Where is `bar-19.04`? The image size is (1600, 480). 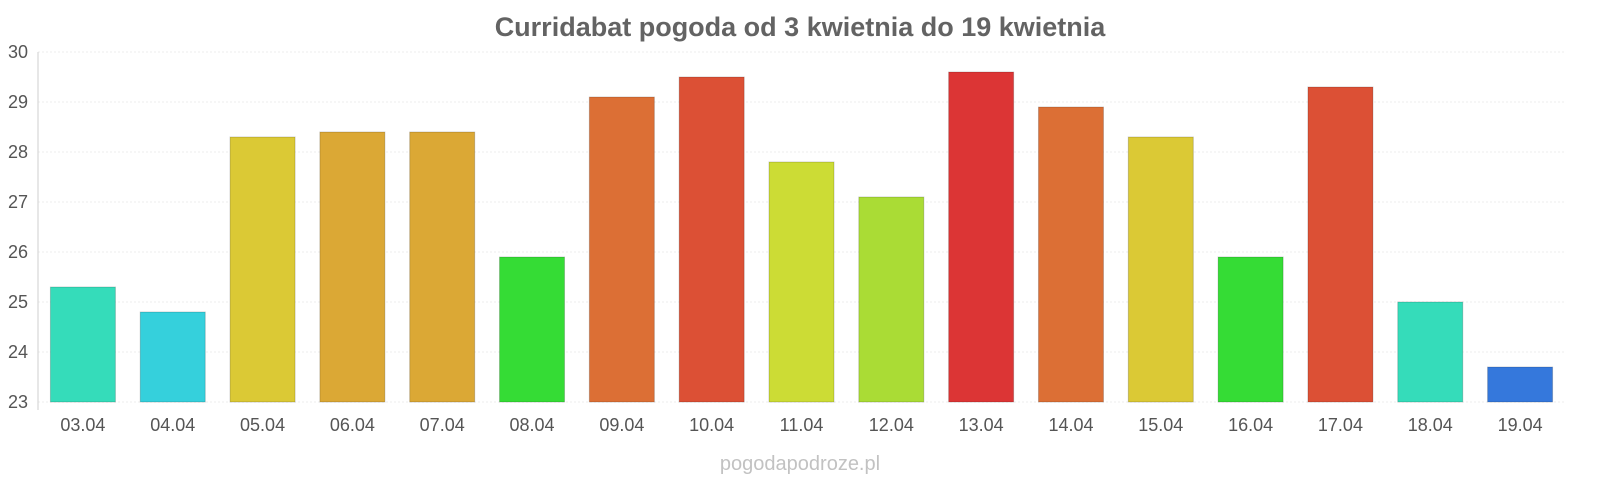 bar-19.04 is located at coordinates (1520, 384).